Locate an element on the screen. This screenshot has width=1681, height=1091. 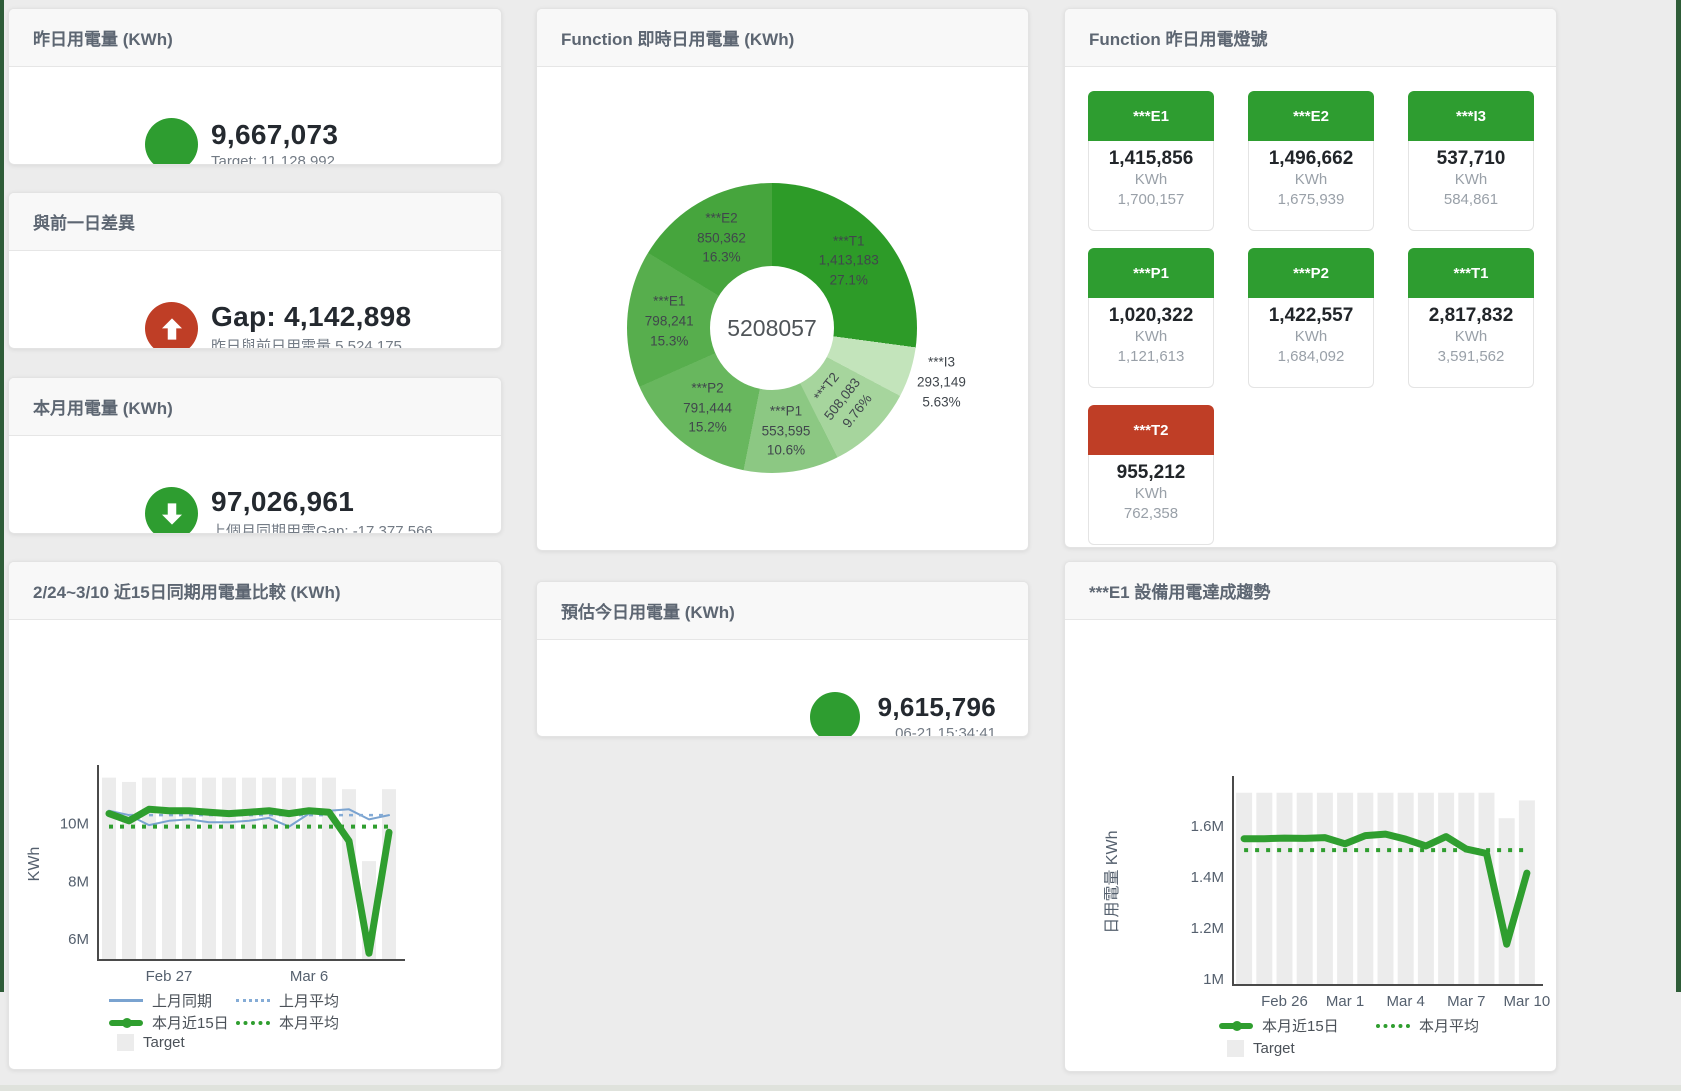
card-header: 與前一日差異 is located at coordinates (255, 222).